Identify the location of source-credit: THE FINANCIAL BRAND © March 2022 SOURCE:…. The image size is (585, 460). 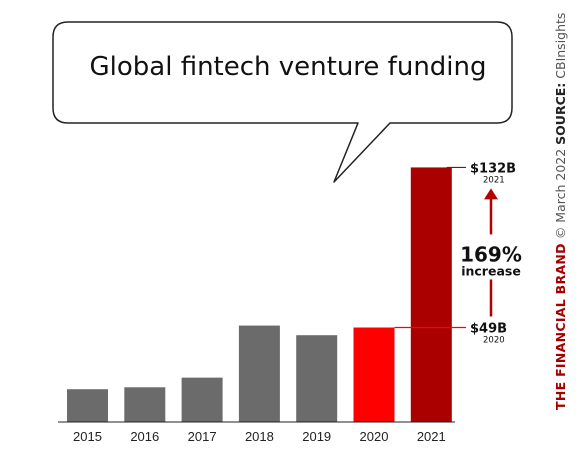
(560, 211).